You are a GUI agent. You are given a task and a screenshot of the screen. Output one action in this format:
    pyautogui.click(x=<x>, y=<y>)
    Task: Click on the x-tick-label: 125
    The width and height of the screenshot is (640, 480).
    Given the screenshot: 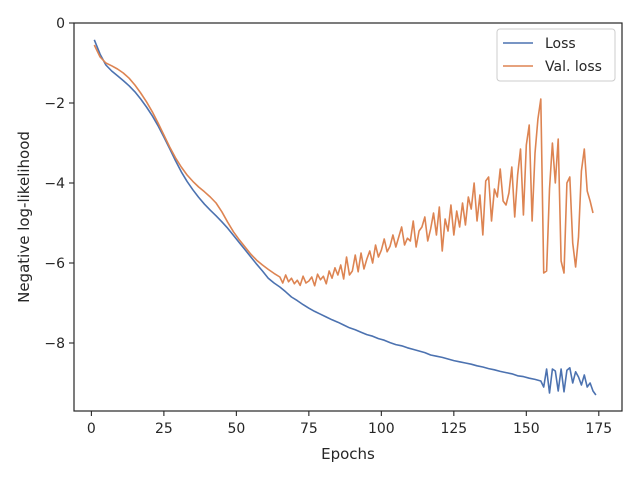 What is the action you would take?
    pyautogui.click(x=453, y=429)
    